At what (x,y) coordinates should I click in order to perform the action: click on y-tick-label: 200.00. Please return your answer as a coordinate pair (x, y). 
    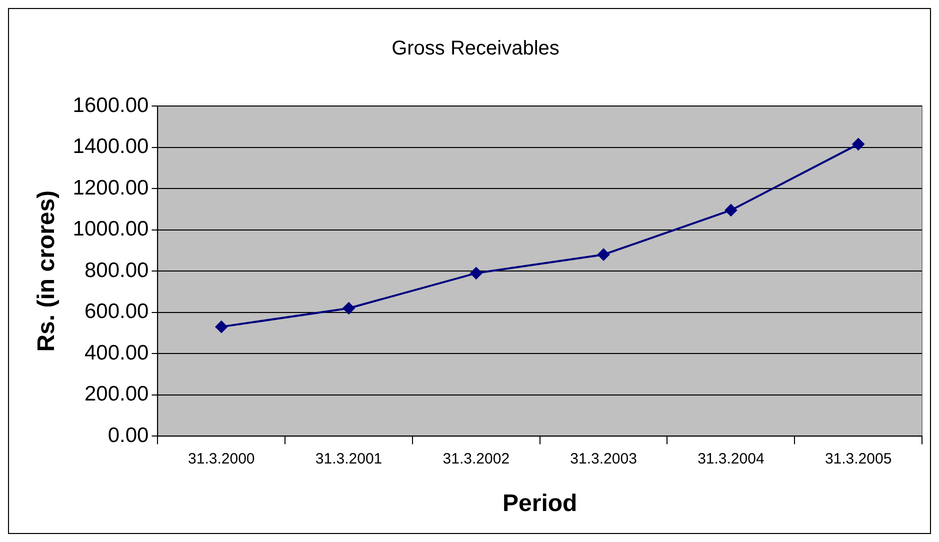
    Looking at the image, I should click on (116, 394).